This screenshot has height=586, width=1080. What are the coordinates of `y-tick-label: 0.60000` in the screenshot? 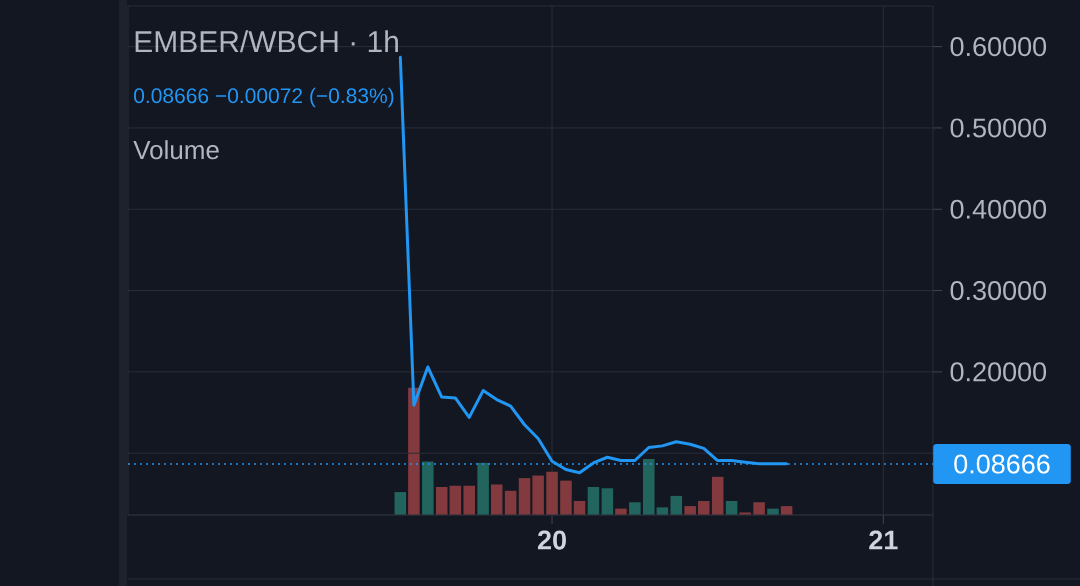 It's located at (998, 47).